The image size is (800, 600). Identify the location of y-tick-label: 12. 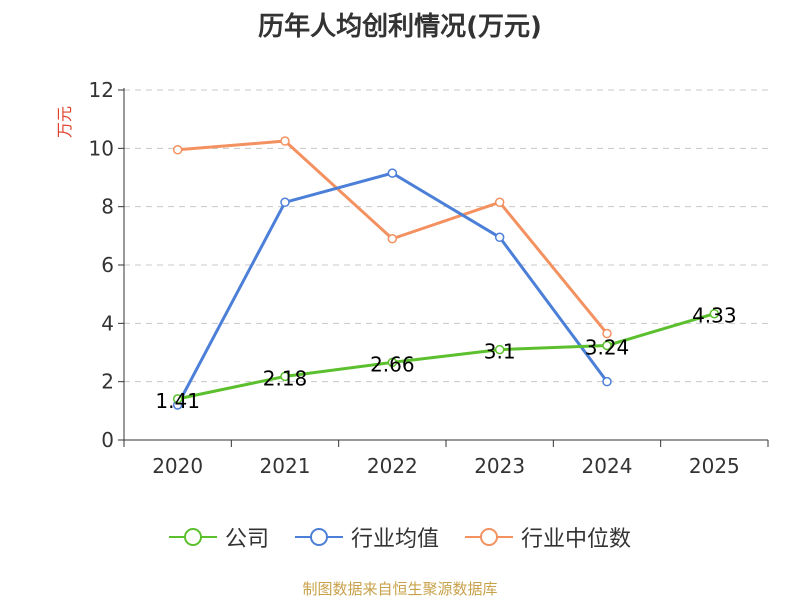
(101, 90).